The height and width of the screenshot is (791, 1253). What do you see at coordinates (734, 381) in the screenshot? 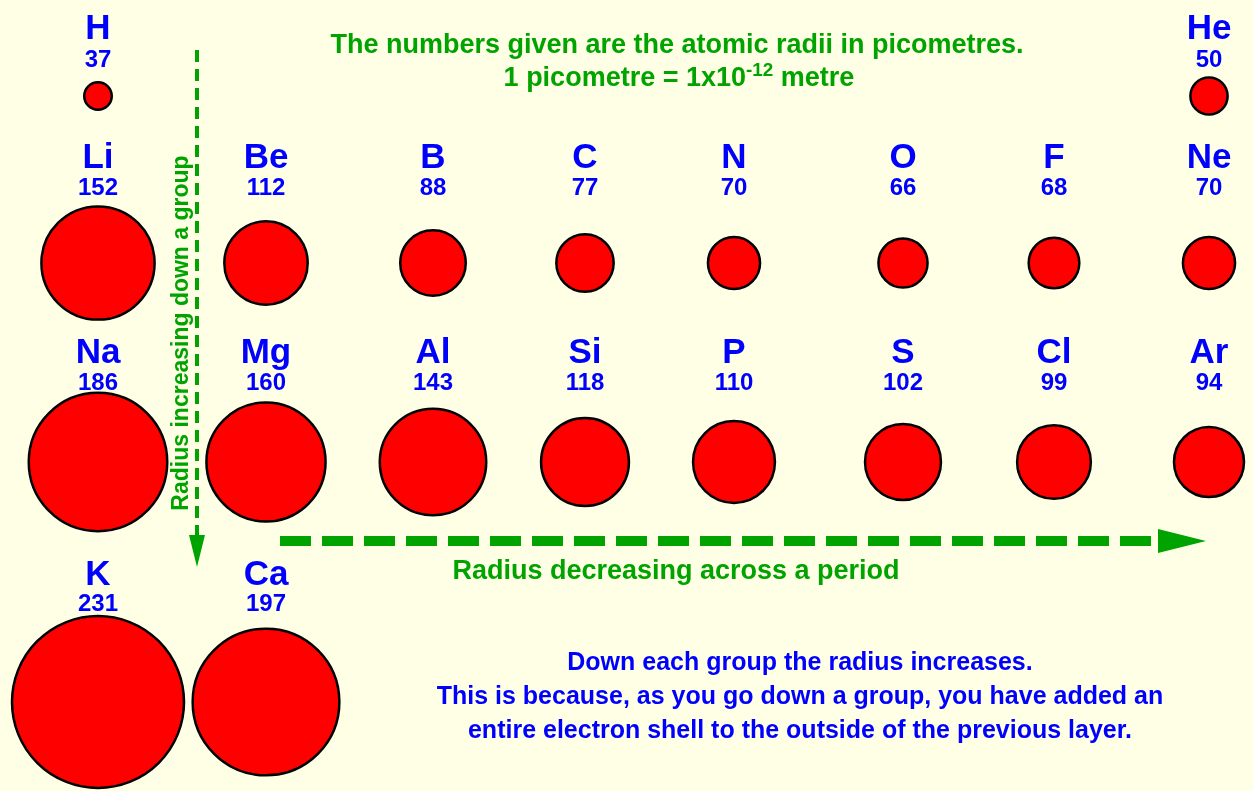
I see `data-label: 110` at bounding box center [734, 381].